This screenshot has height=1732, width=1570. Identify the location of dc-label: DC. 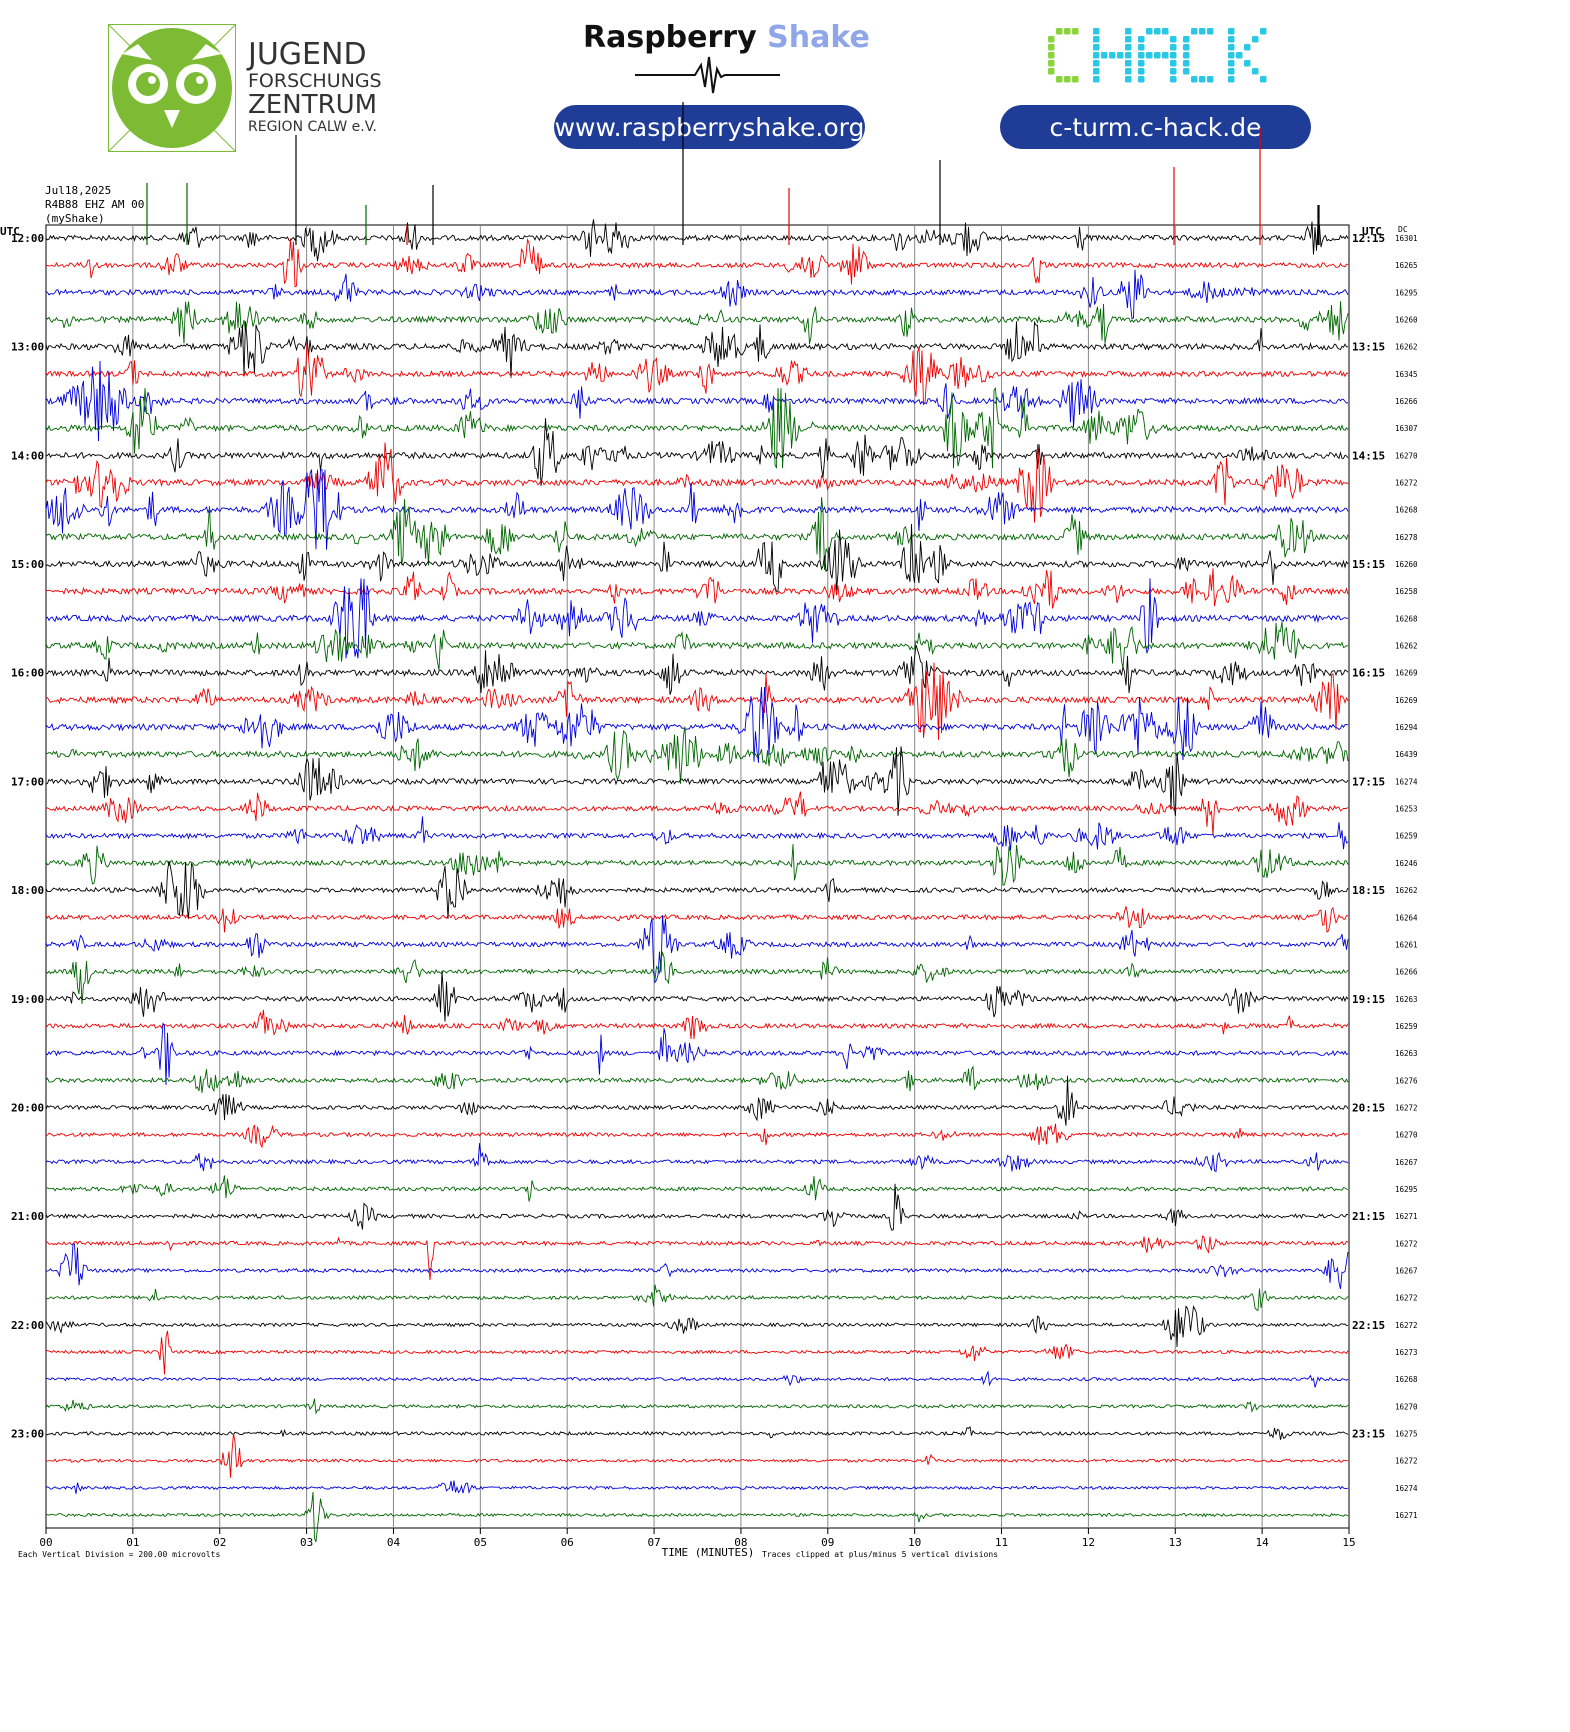
(1403, 229).